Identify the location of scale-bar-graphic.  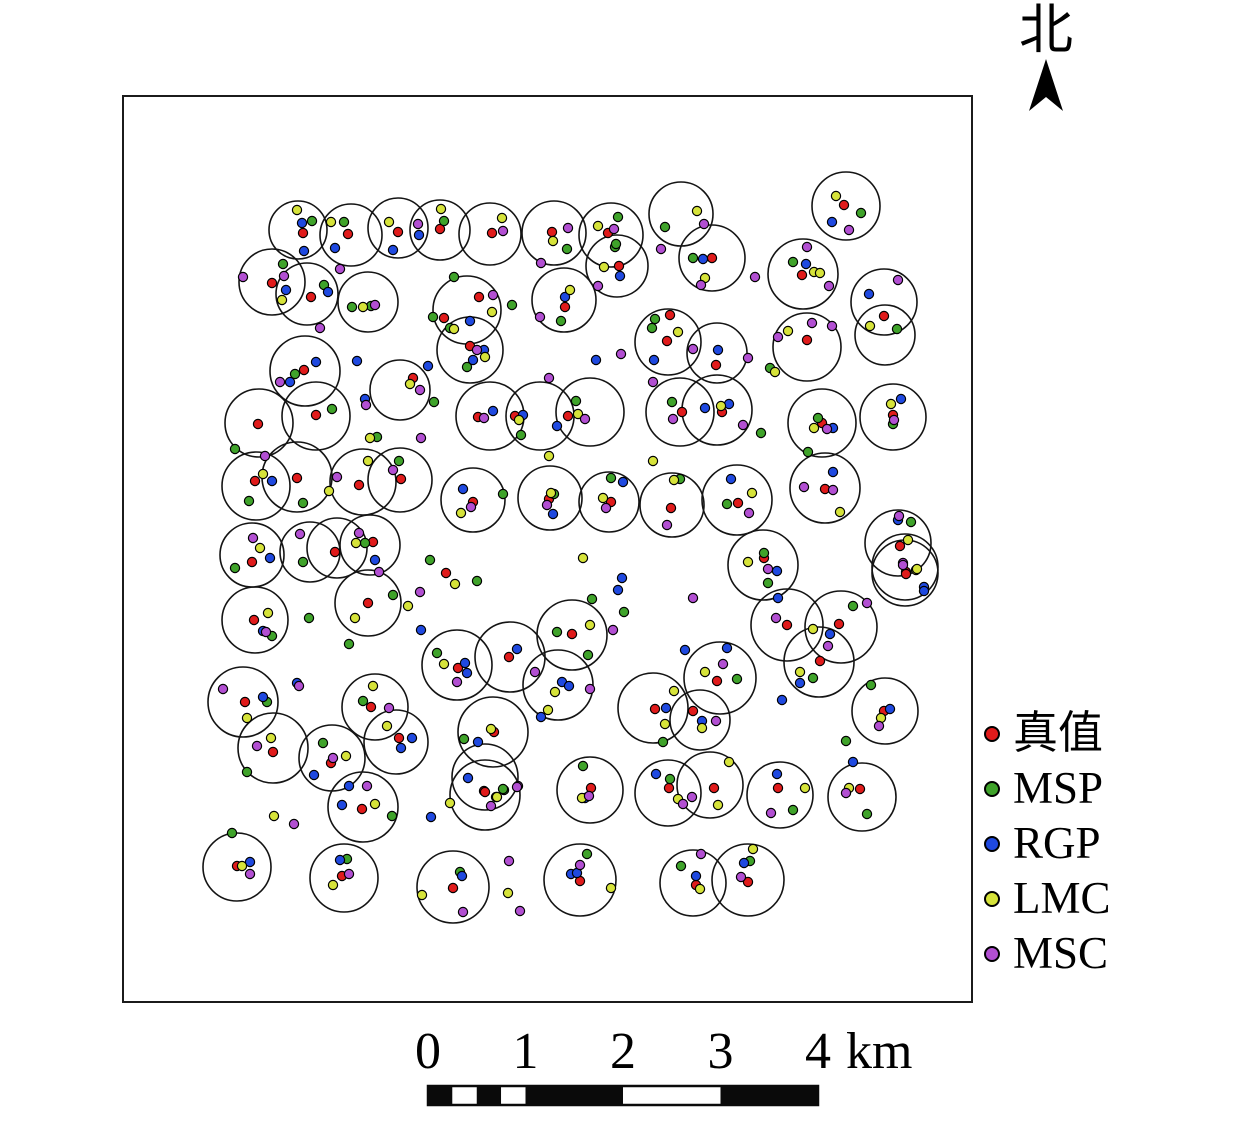
(623, 1095).